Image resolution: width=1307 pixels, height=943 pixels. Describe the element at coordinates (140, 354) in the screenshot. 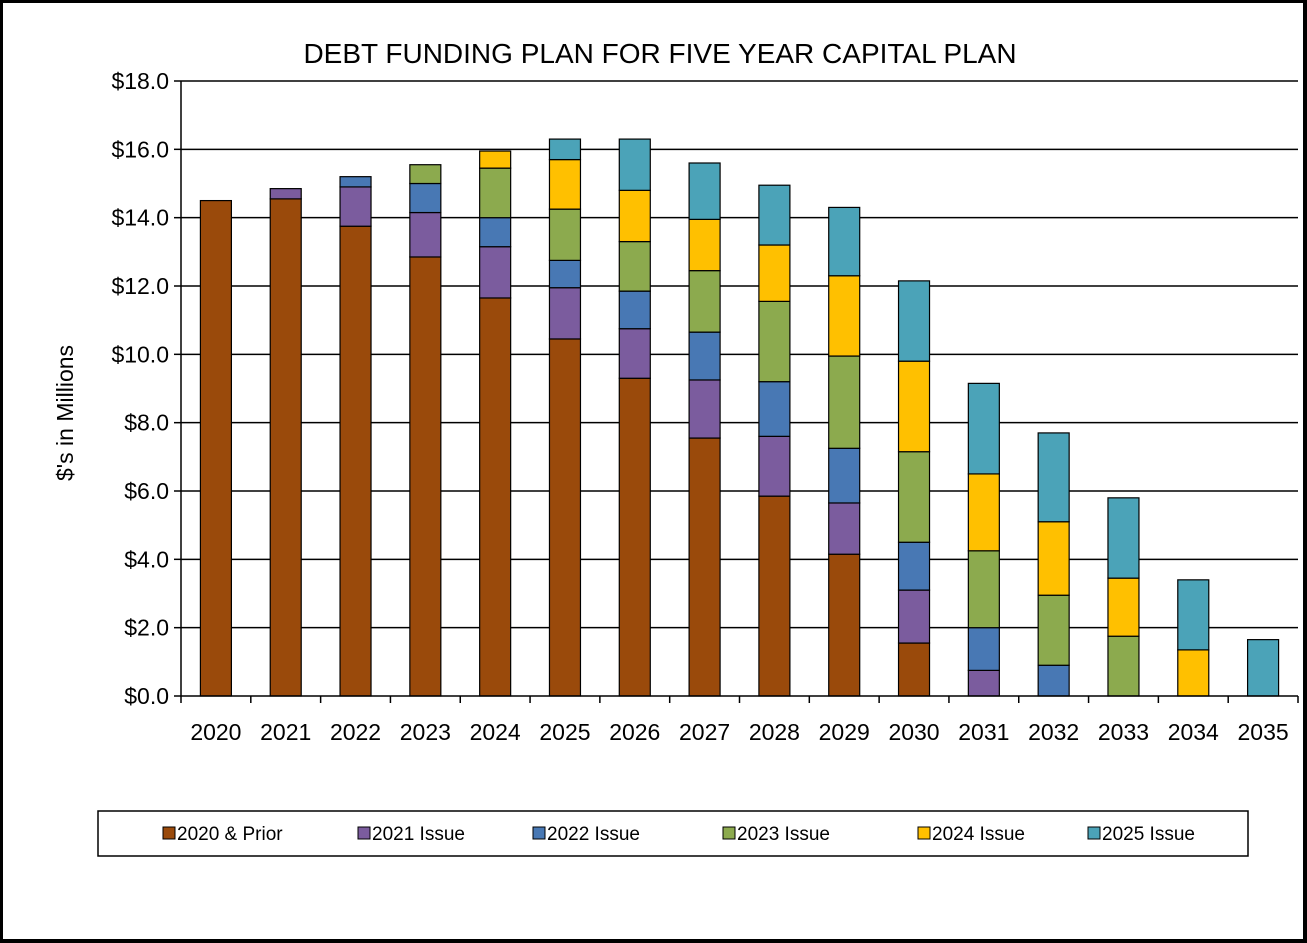

I see `y-tick-label: $10.0` at that location.